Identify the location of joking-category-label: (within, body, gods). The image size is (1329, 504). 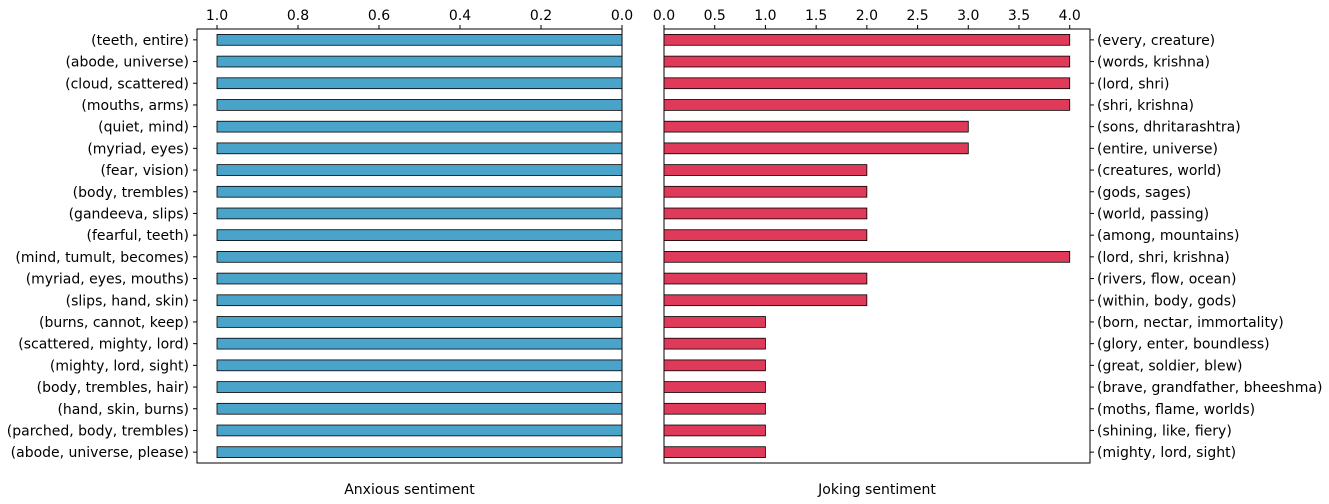
(1166, 301).